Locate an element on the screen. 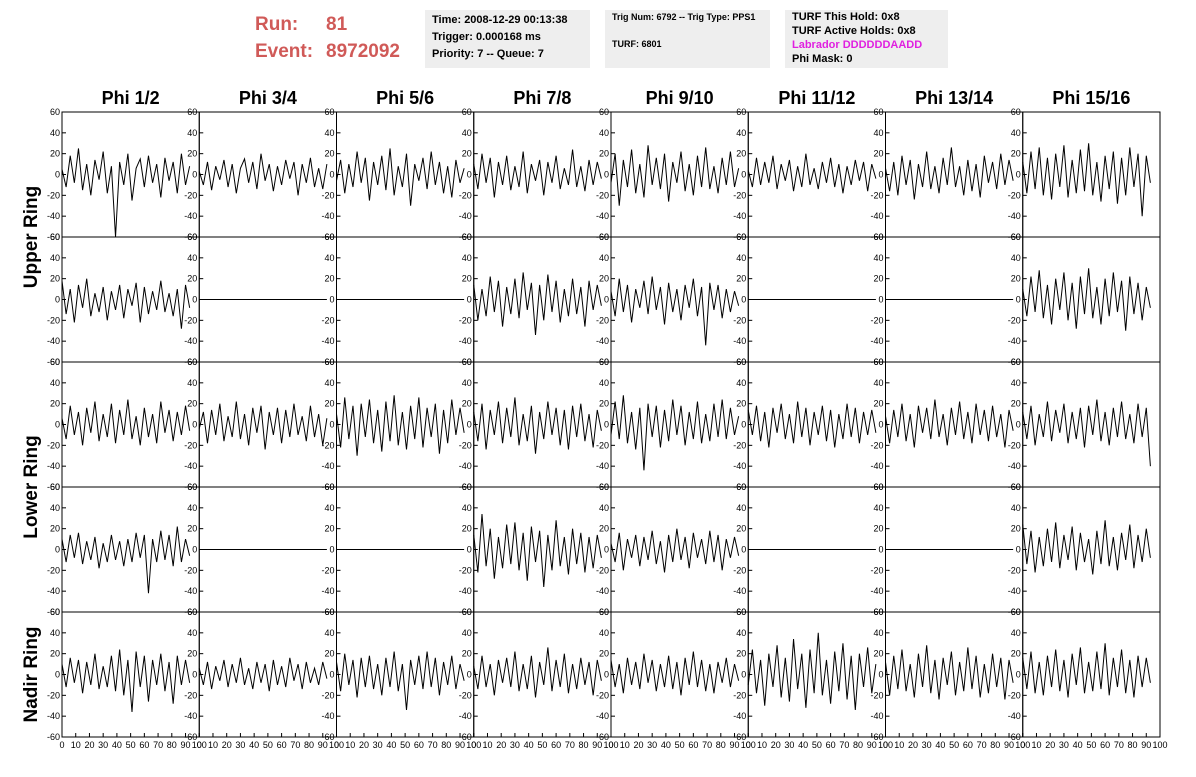 Image resolution: width=1196 pixels, height=777 pixels. column-title: Phi 5/6 is located at coordinates (405, 98).